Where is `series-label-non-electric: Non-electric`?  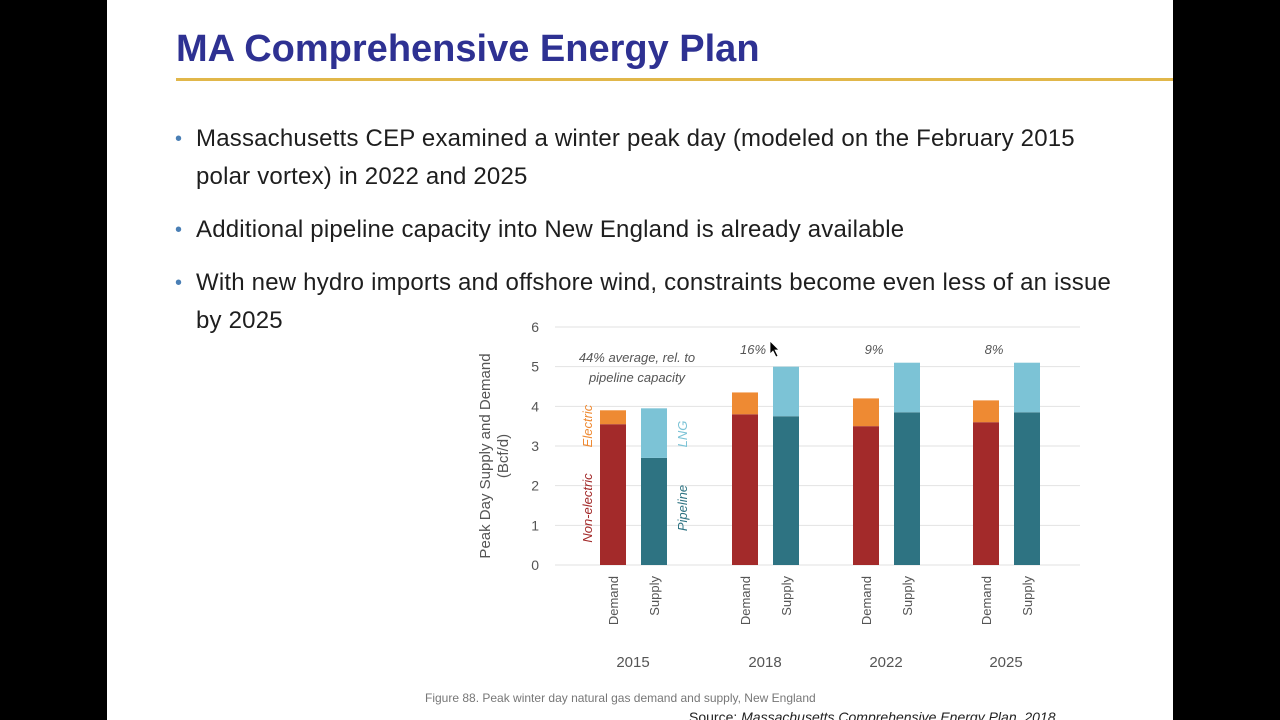
series-label-non-electric: Non-electric is located at coordinates (587, 508).